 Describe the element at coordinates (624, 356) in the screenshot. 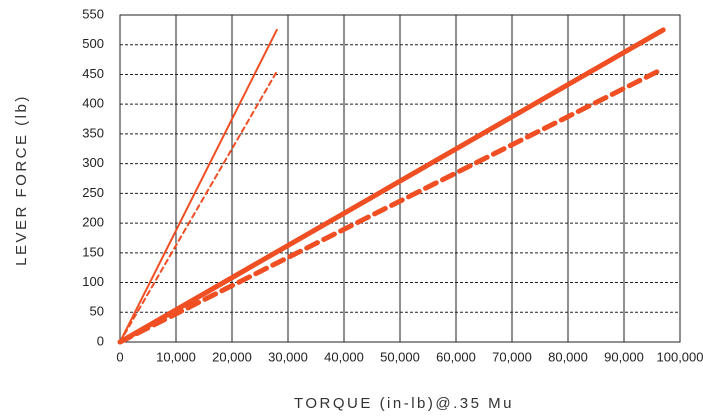

I see `x-tick-label: 90,000` at that location.